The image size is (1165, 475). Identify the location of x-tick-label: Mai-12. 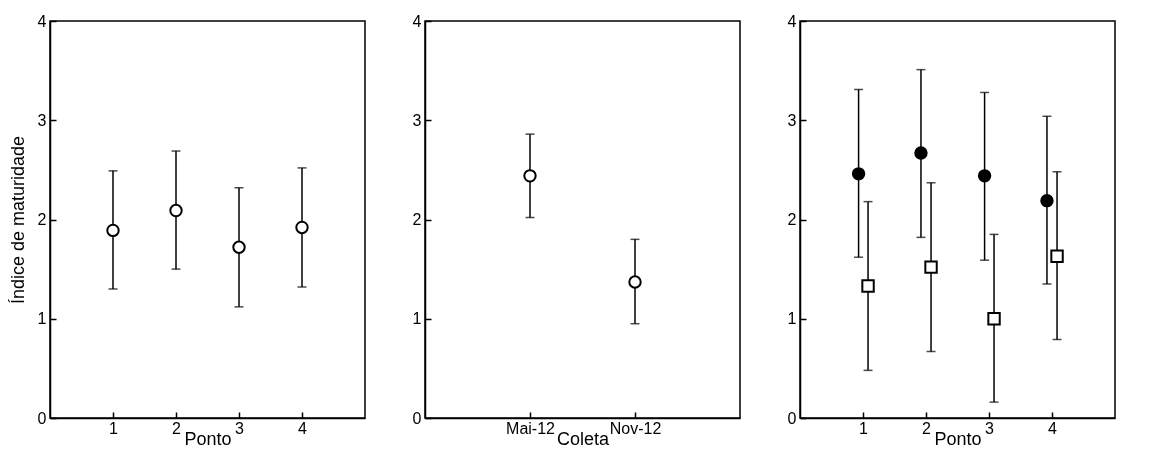
(531, 428).